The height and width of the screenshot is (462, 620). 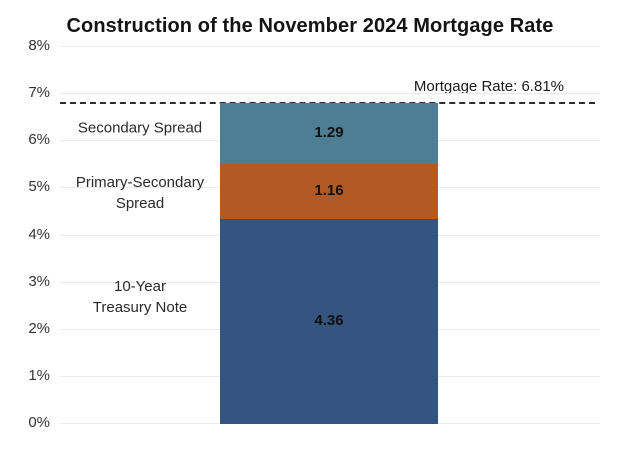 I want to click on segment-name-label: Secondary Spread, so click(x=140, y=128).